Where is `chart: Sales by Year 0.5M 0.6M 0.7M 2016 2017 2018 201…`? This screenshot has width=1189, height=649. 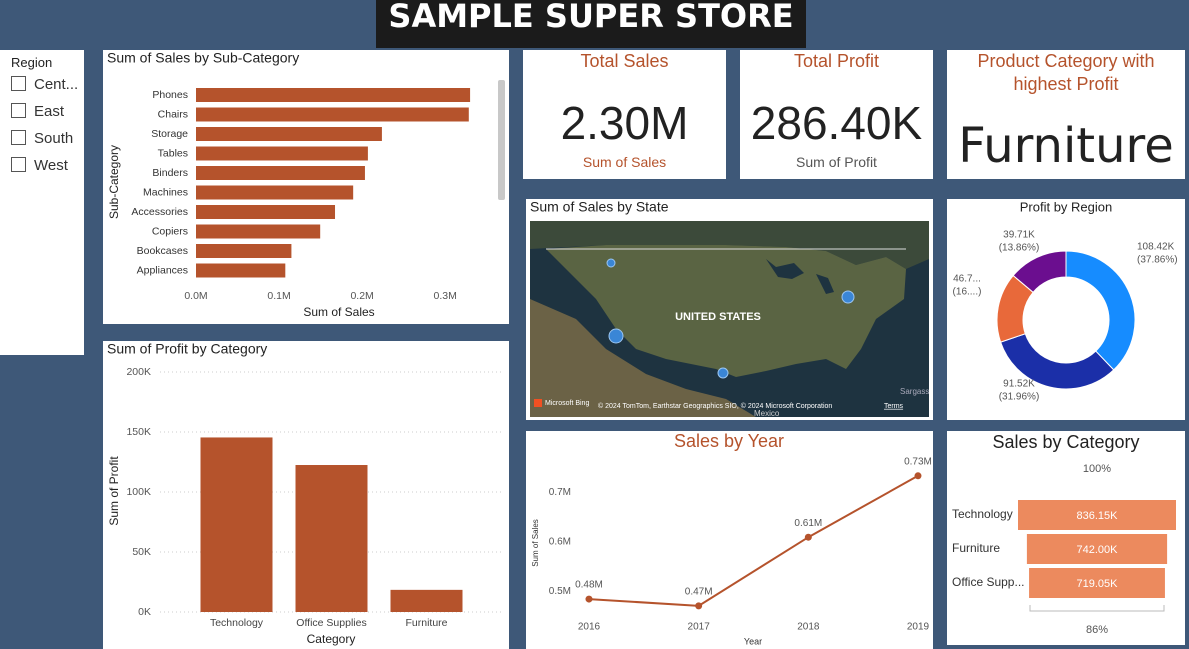
chart: Sales by Year 0.5M 0.6M 0.7M 2016 2017 2018 201… is located at coordinates (731, 538).